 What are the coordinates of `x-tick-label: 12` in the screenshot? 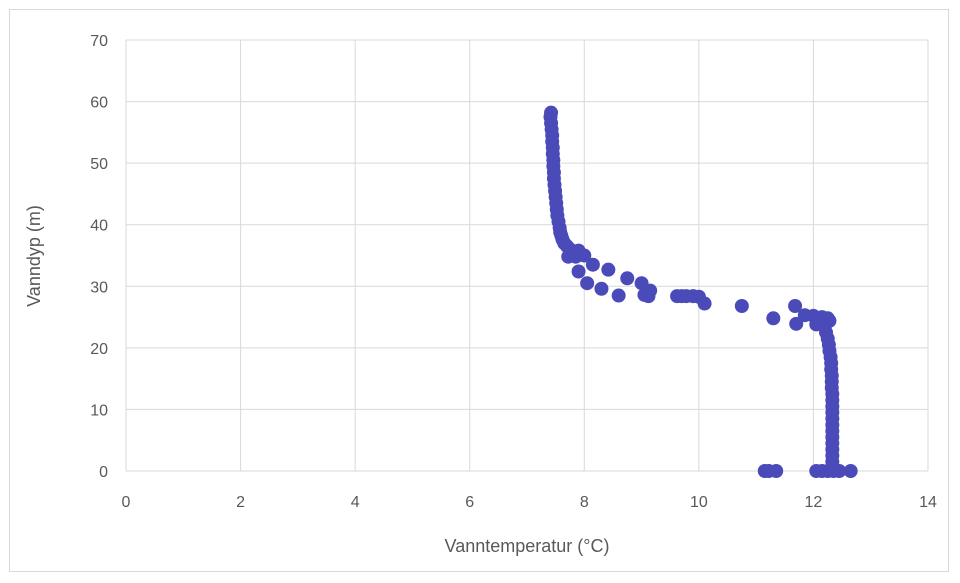 It's located at (814, 502).